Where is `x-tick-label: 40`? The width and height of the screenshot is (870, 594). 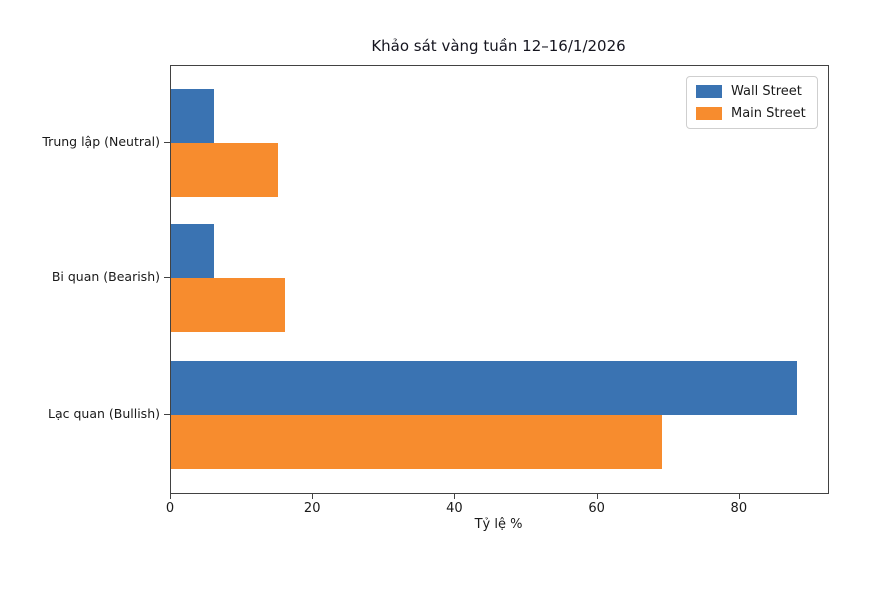
x-tick-label: 40 is located at coordinates (454, 508).